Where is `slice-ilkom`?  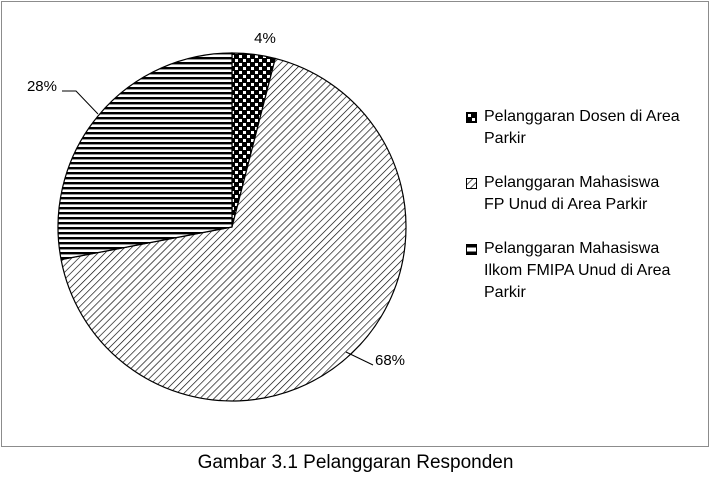 slice-ilkom is located at coordinates (145, 156).